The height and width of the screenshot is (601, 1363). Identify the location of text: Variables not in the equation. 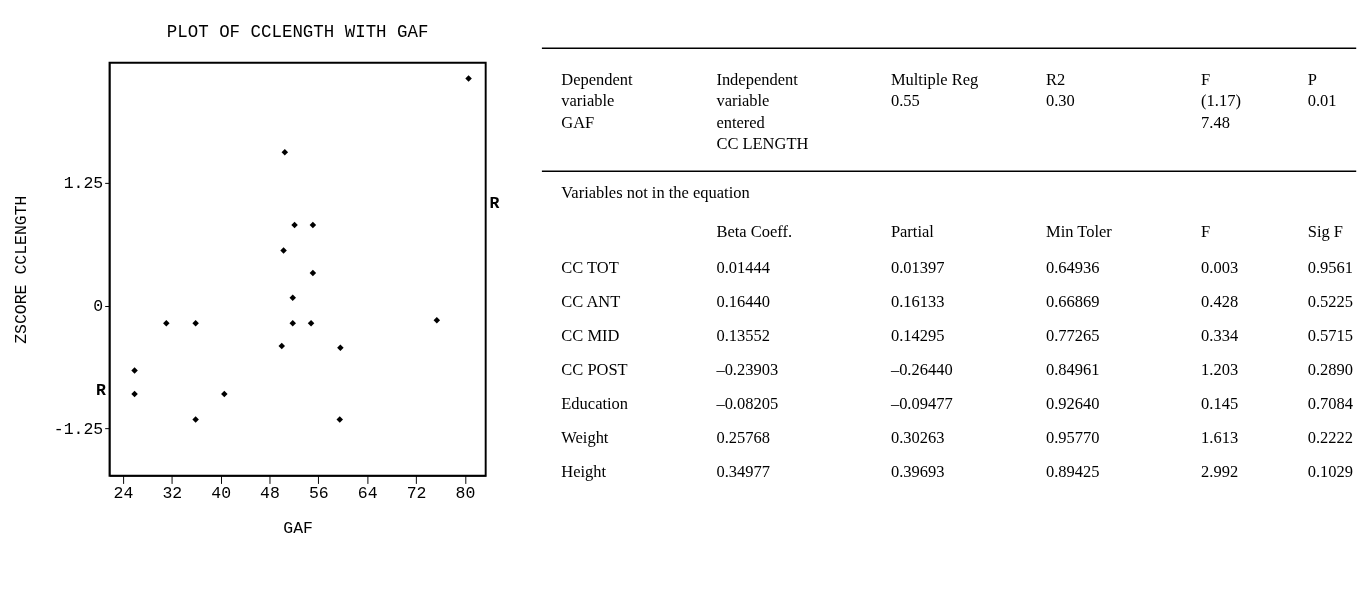
(655, 193).